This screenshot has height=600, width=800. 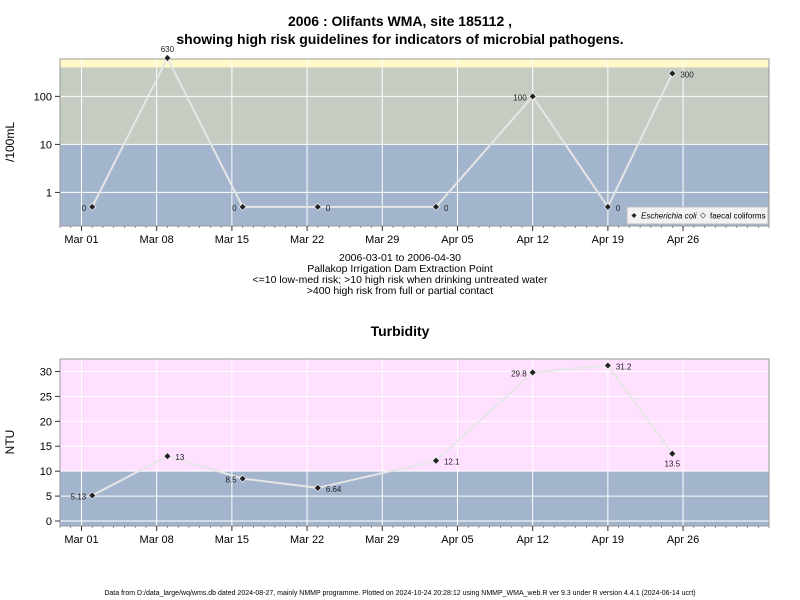 What do you see at coordinates (399, 258) in the screenshot?
I see `chart1-subtitle-dates: 2006-03-01 to 2006-04-30` at bounding box center [399, 258].